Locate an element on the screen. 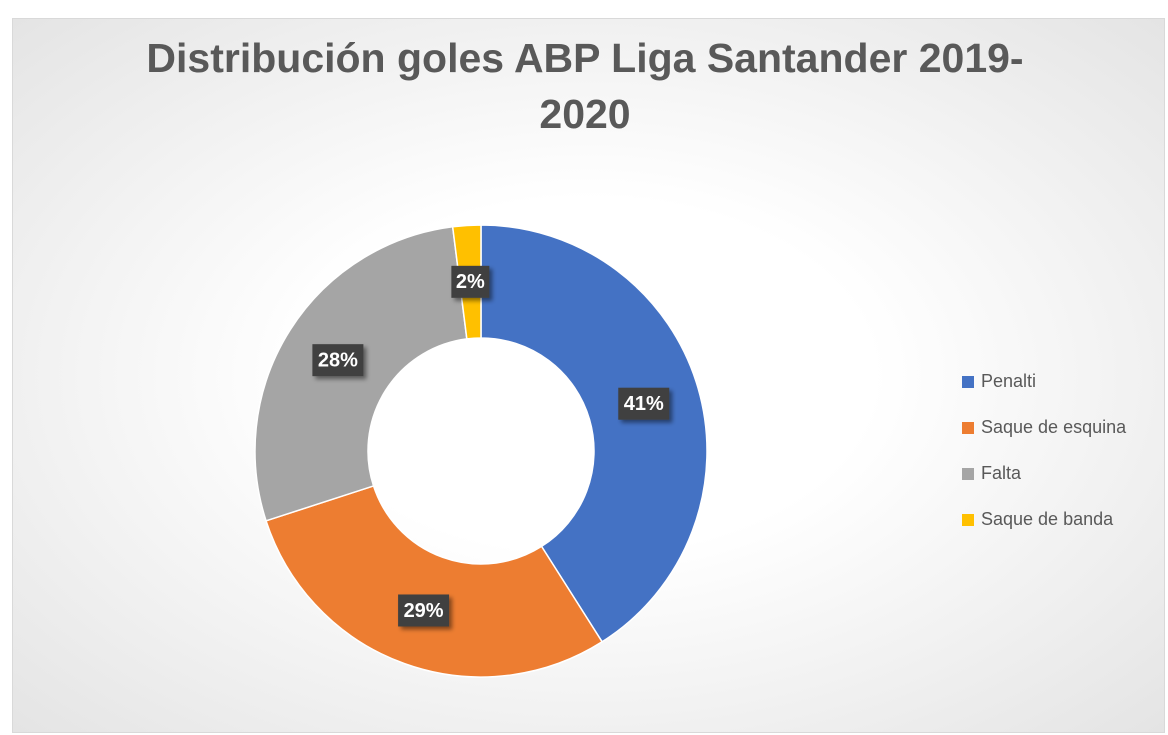  data-label: 41% is located at coordinates (644, 404).